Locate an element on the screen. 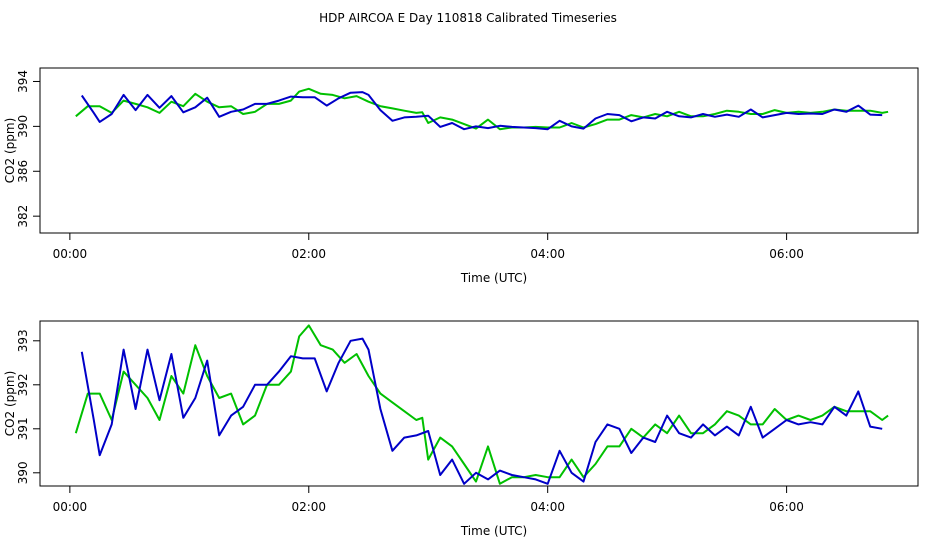 The image size is (936, 540). blue-series-line is located at coordinates (481, 111).